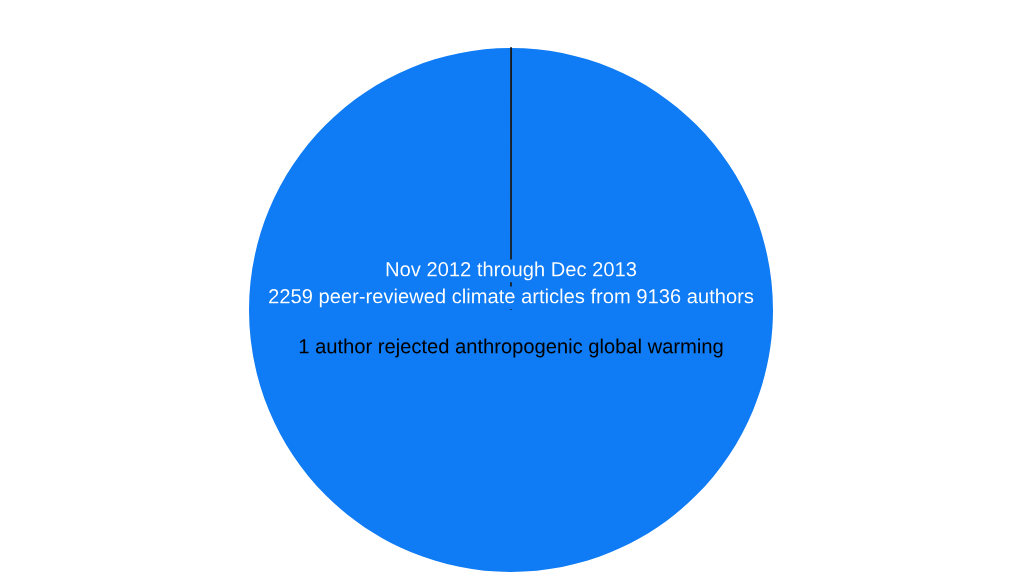 The height and width of the screenshot is (576, 1024). I want to click on text: 1 author rejected anthropogenic global warming, so click(511, 348).